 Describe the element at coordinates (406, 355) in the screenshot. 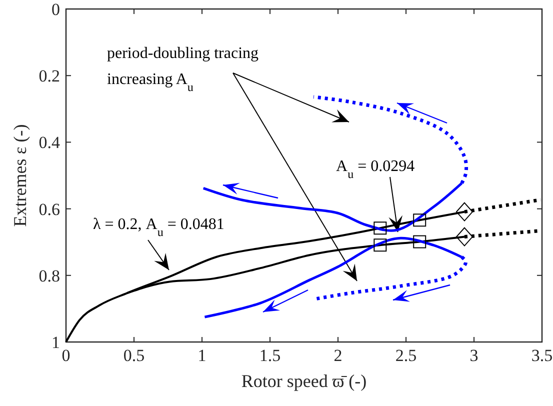

I see `x-tick-label: 2.5` at that location.